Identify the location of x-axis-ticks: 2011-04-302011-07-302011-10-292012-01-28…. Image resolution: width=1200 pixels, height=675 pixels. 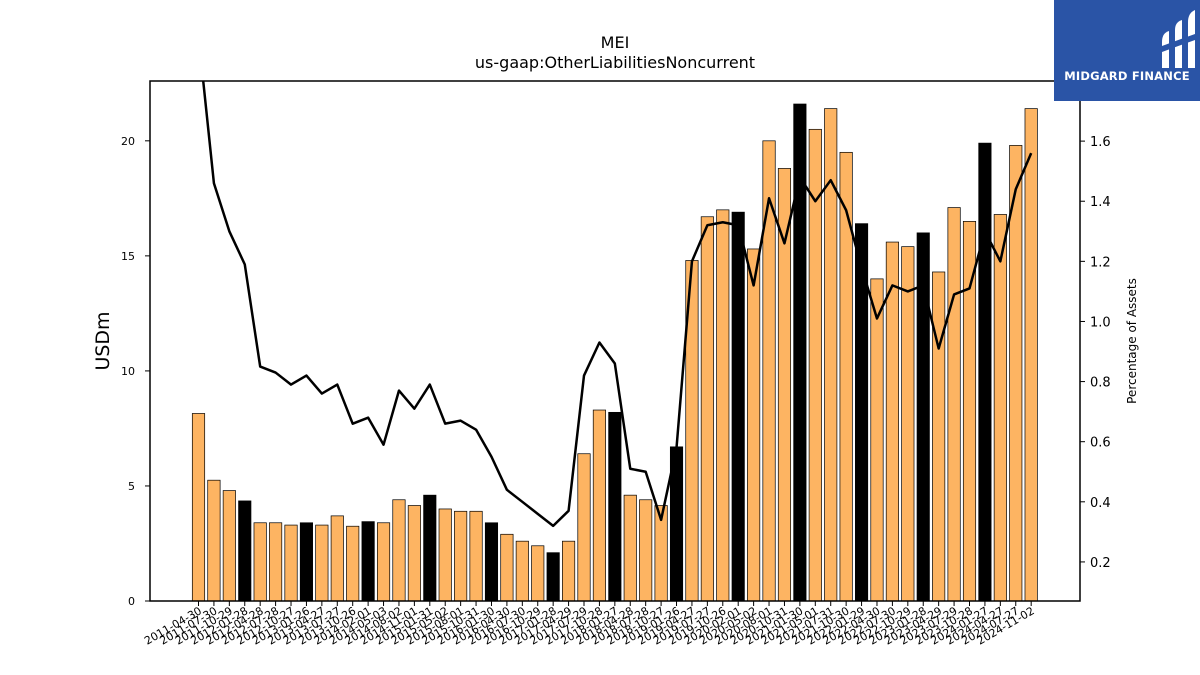
(589, 624).